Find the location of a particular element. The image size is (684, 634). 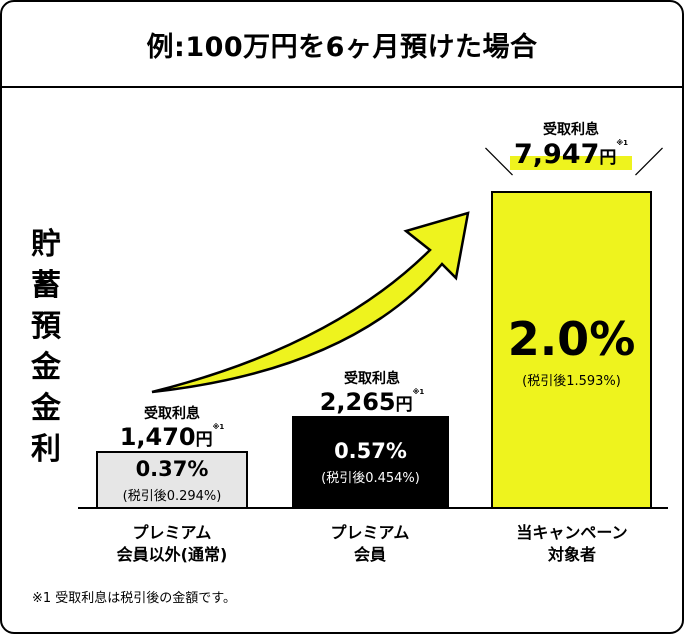

bar-campaign: 2.0% (税引後1.593%) is located at coordinates (571, 350).